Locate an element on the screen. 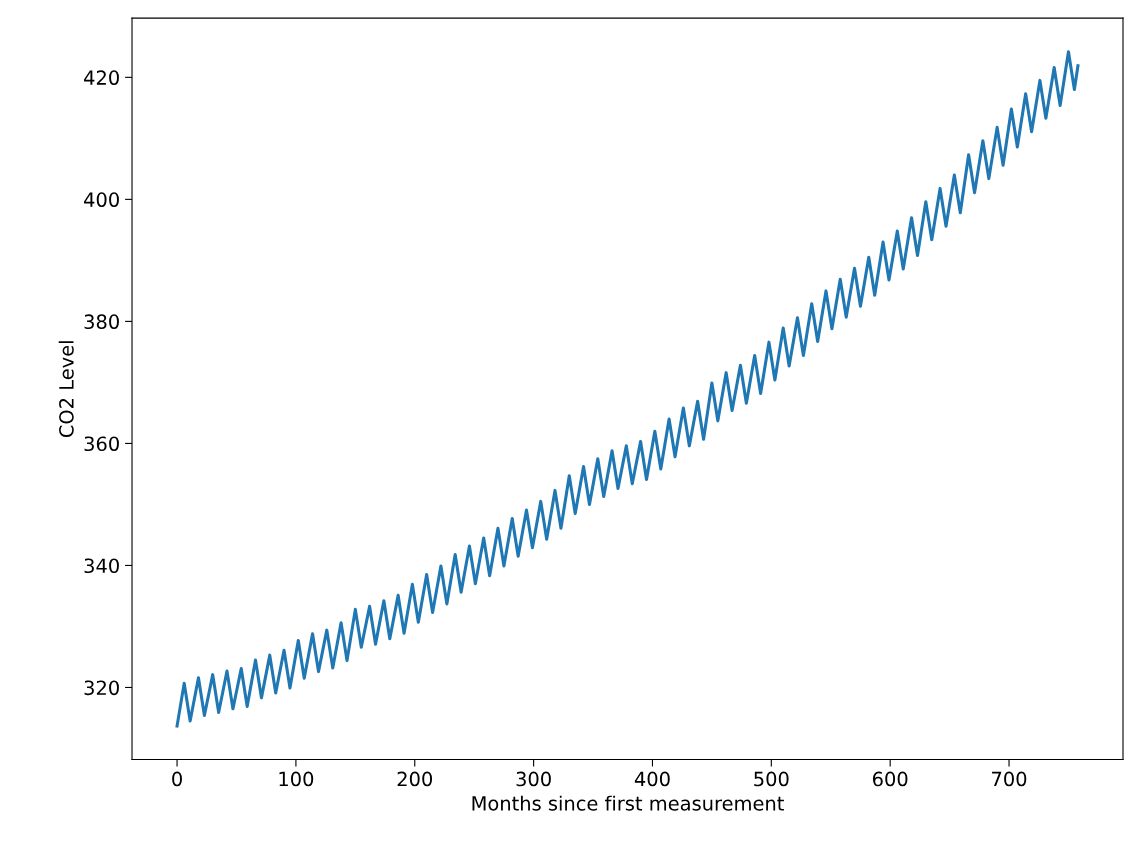  y-tick-label: 320 is located at coordinates (101, 688).